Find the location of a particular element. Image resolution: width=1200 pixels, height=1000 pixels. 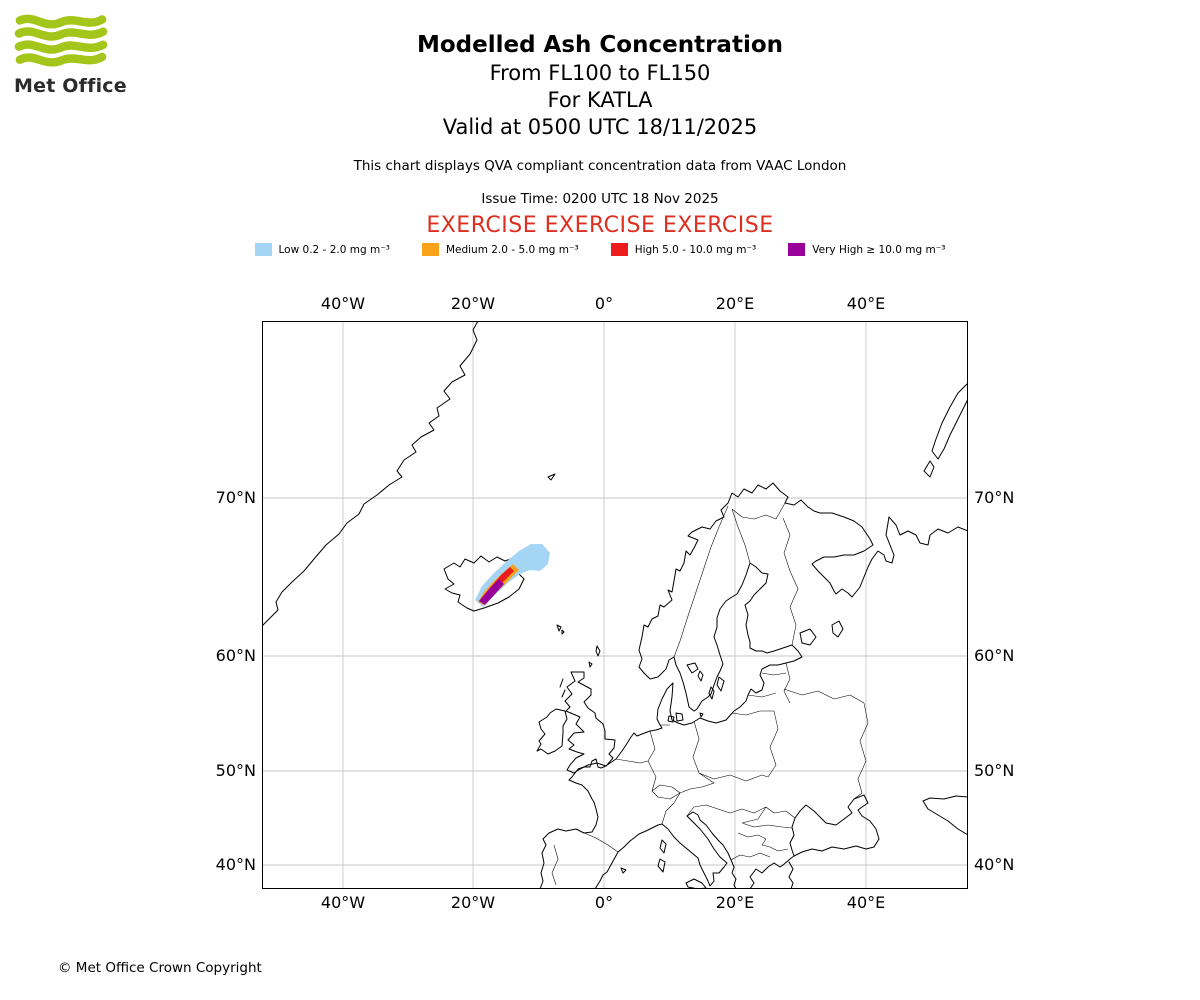

lon-label-bottom-20e: 20°E is located at coordinates (735, 902).